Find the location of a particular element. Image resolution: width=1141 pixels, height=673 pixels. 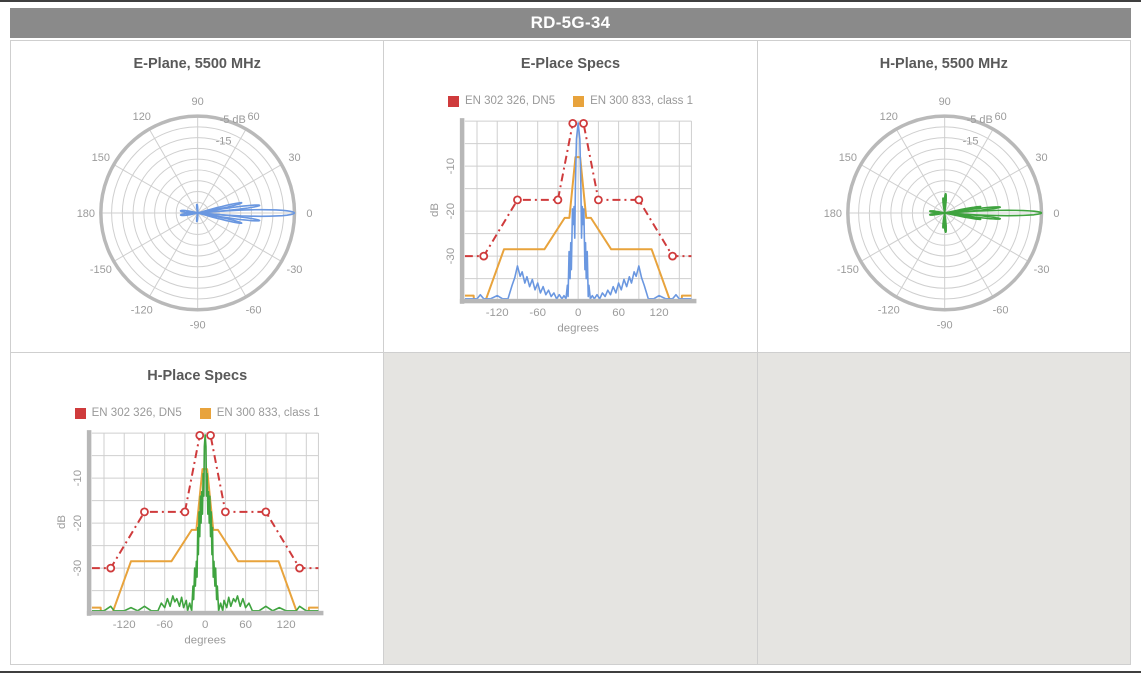

page-bottom-border is located at coordinates (570, 672).